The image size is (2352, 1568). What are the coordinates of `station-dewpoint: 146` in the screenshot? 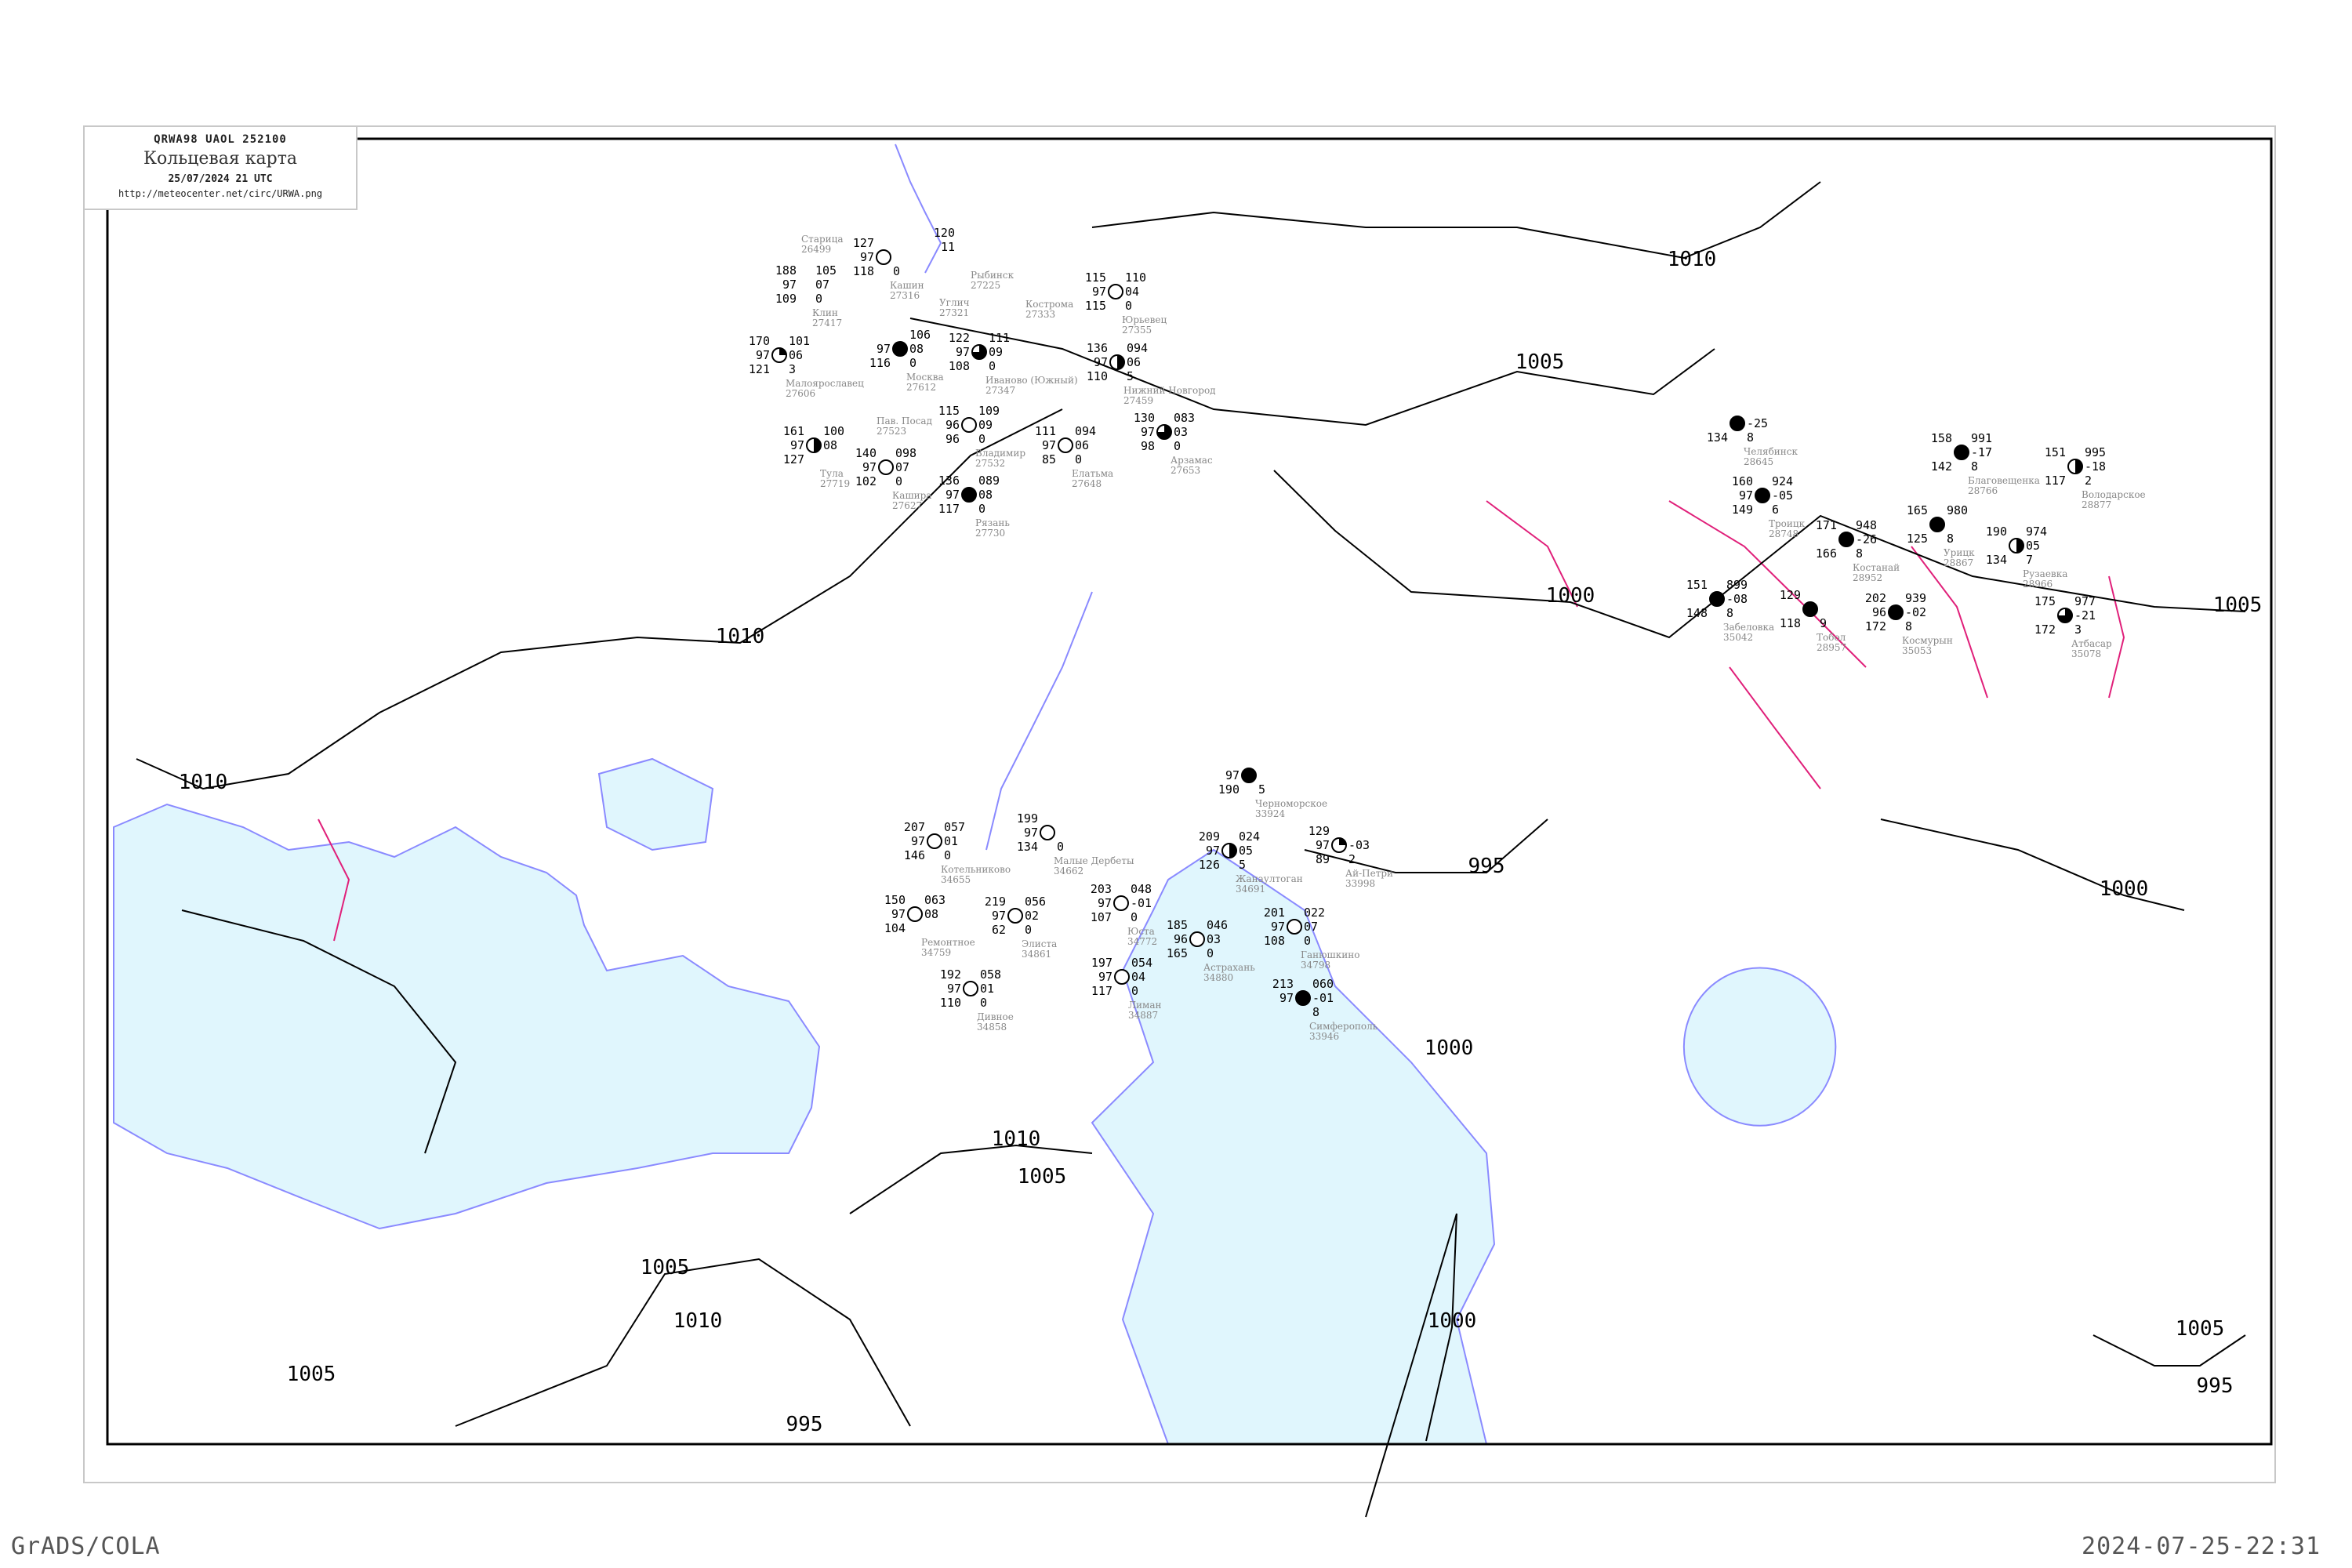 It's located at (914, 855).